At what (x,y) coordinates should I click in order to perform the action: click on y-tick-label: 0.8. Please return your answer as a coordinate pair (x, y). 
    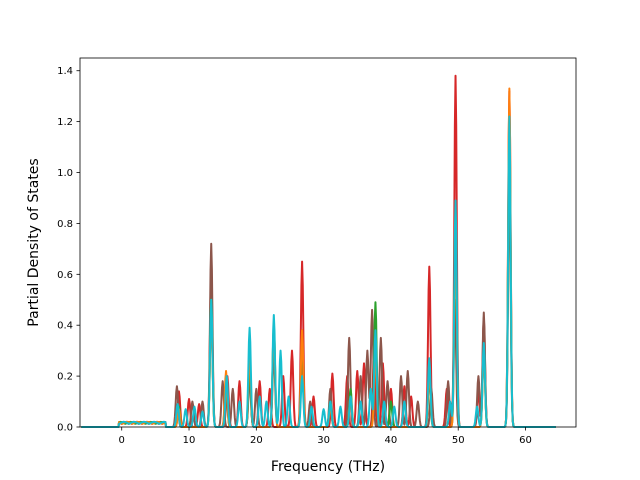
    Looking at the image, I should click on (65, 224).